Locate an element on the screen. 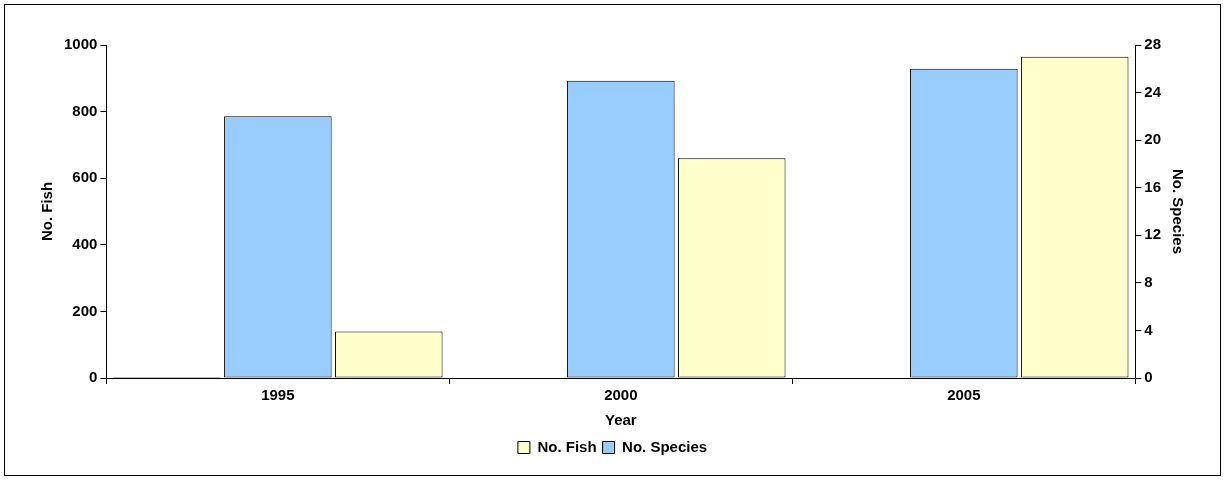 This screenshot has width=1225, height=480. y2-tick-label: 12 is located at coordinates (1152, 234).